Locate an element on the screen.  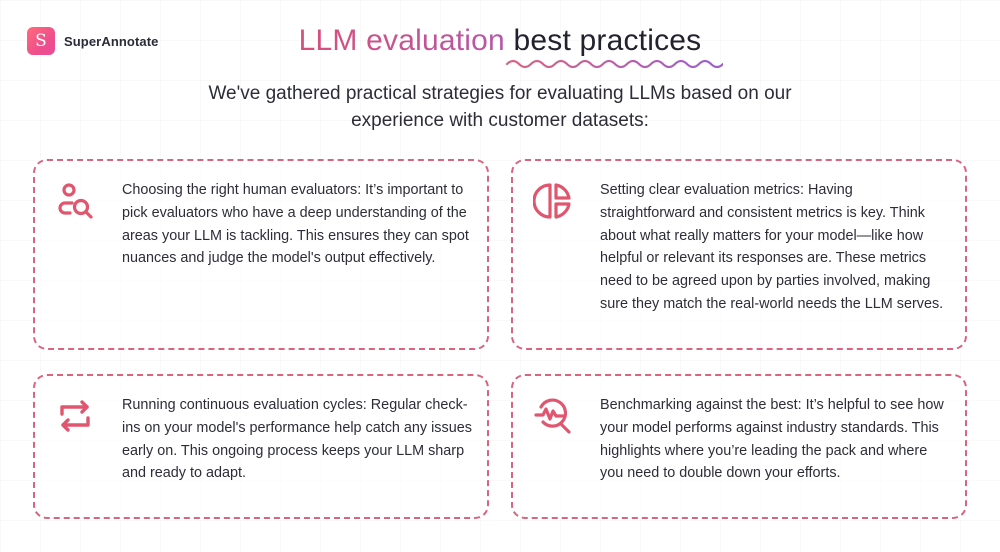
page-title: LLM evaluation best practices is located at coordinates (500, 41).